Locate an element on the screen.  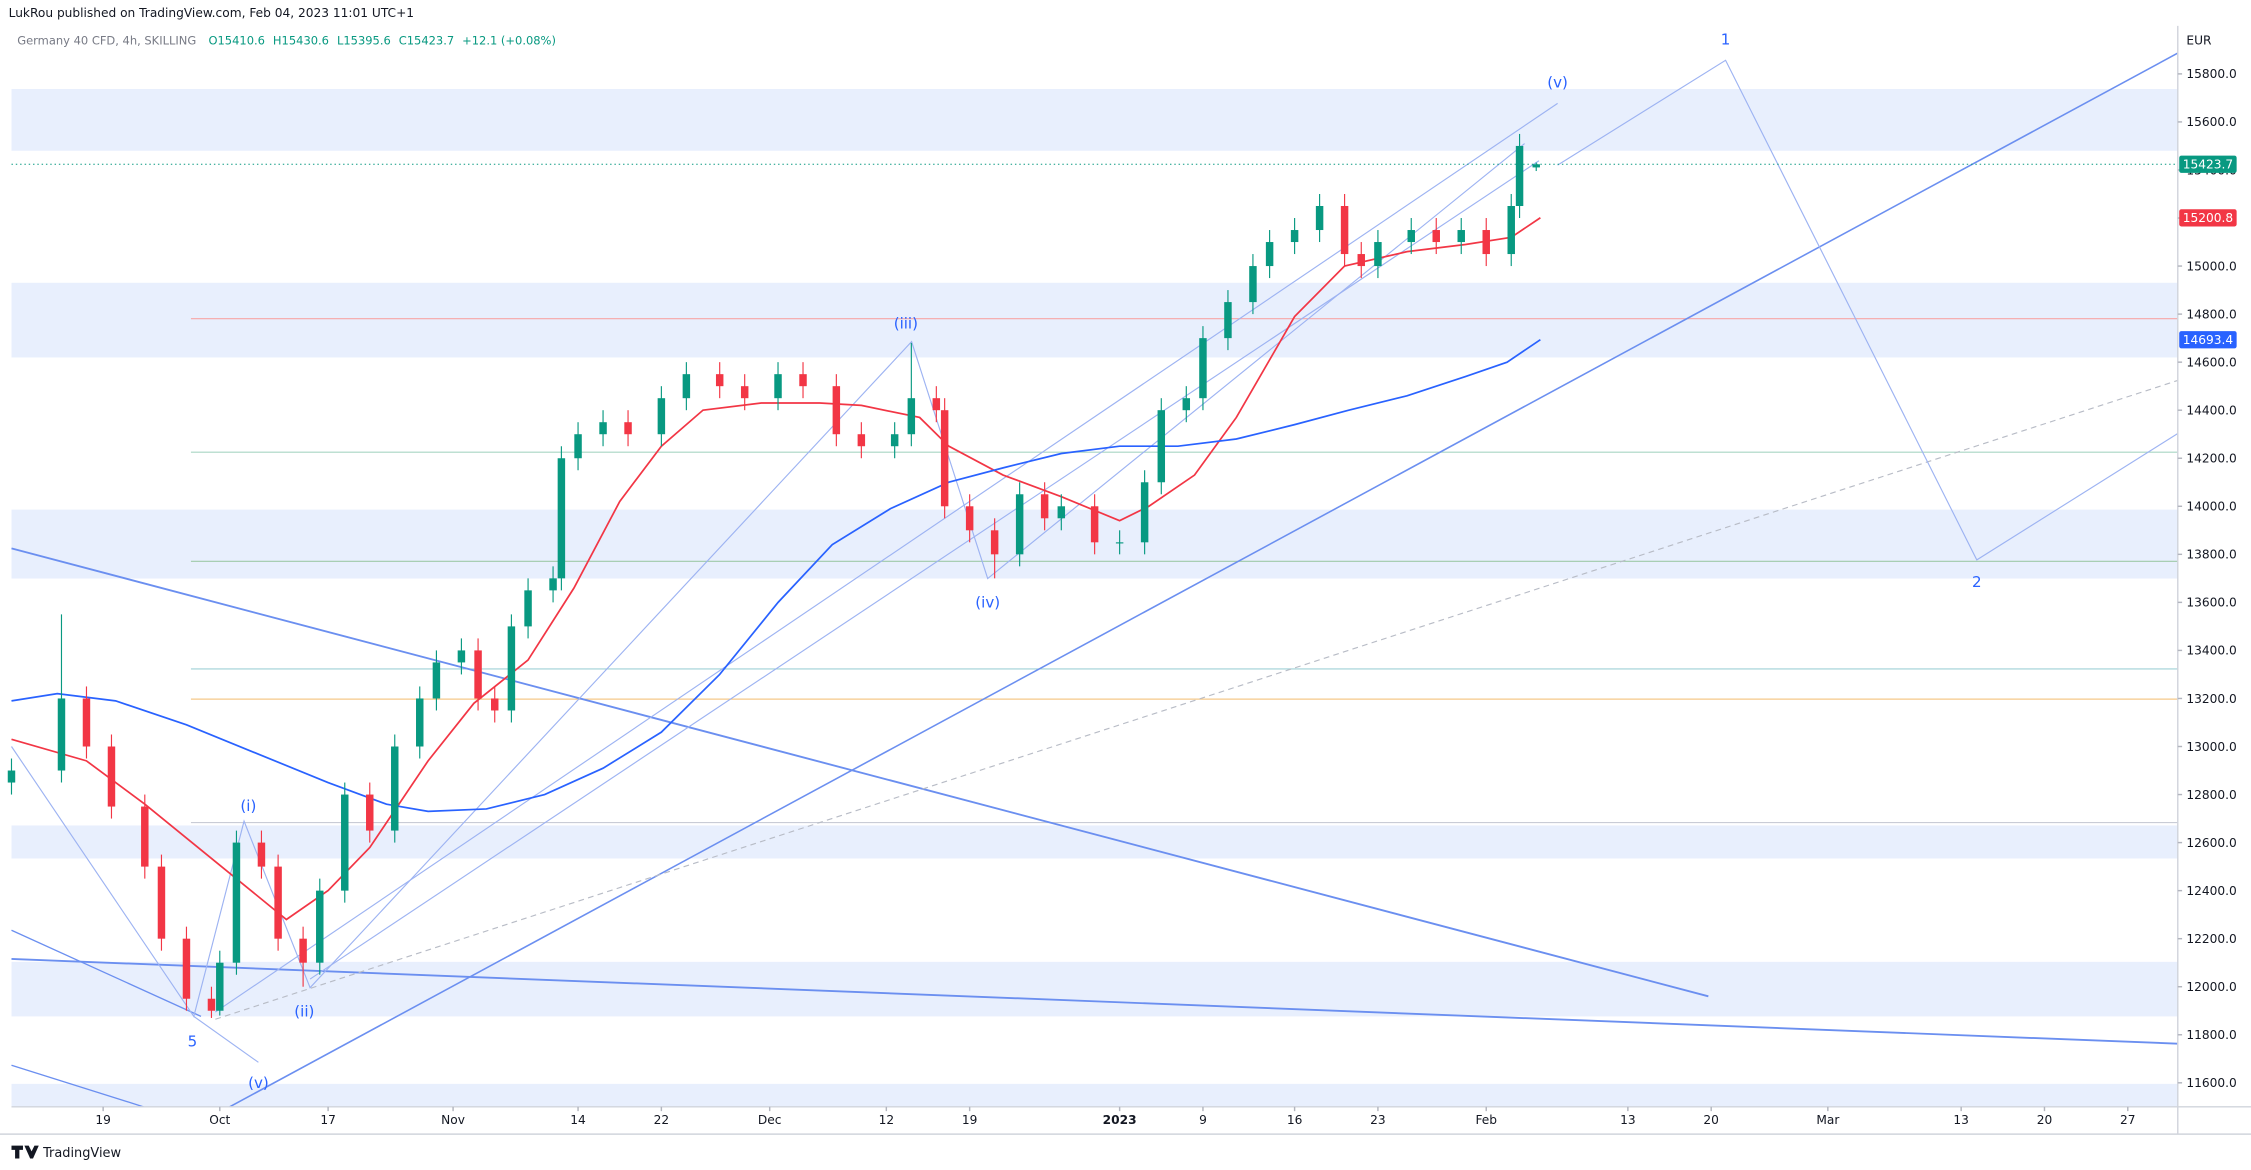
y-tick-label: 13800.0 is located at coordinates (2211, 555).